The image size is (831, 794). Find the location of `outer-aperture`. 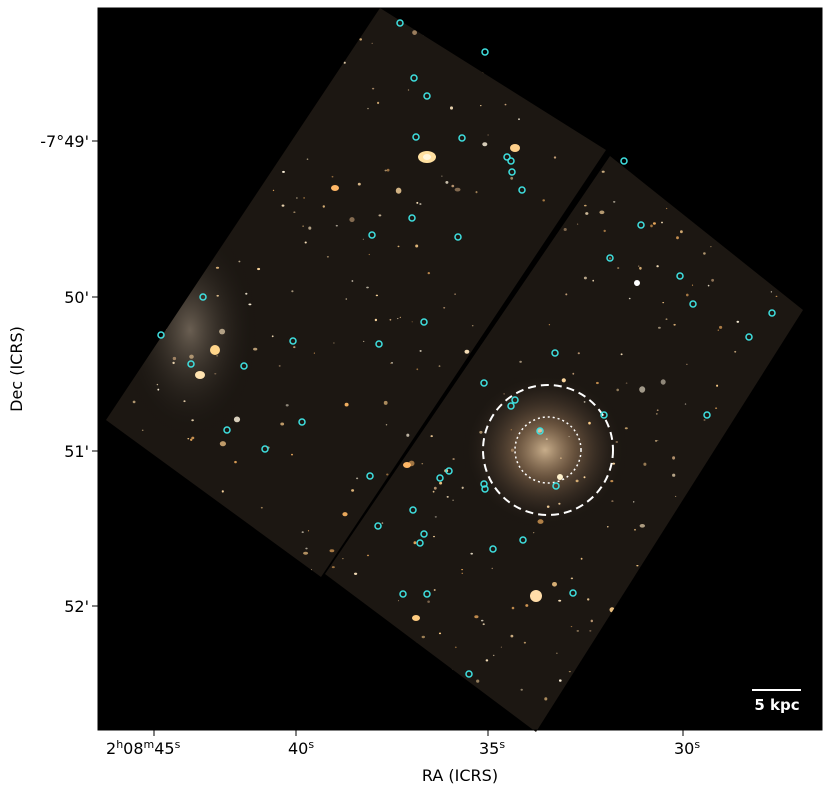

outer-aperture is located at coordinates (548, 450).